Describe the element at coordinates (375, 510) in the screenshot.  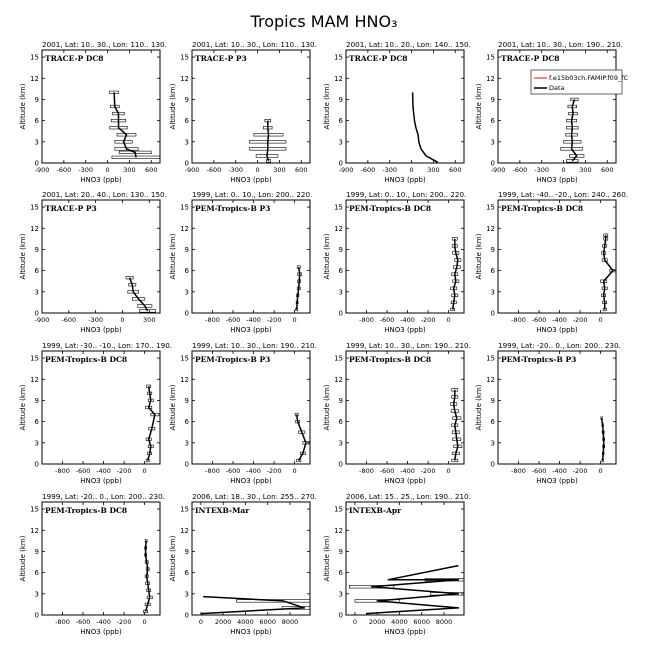
I see `campaign-label: INTEXB-Apr` at that location.